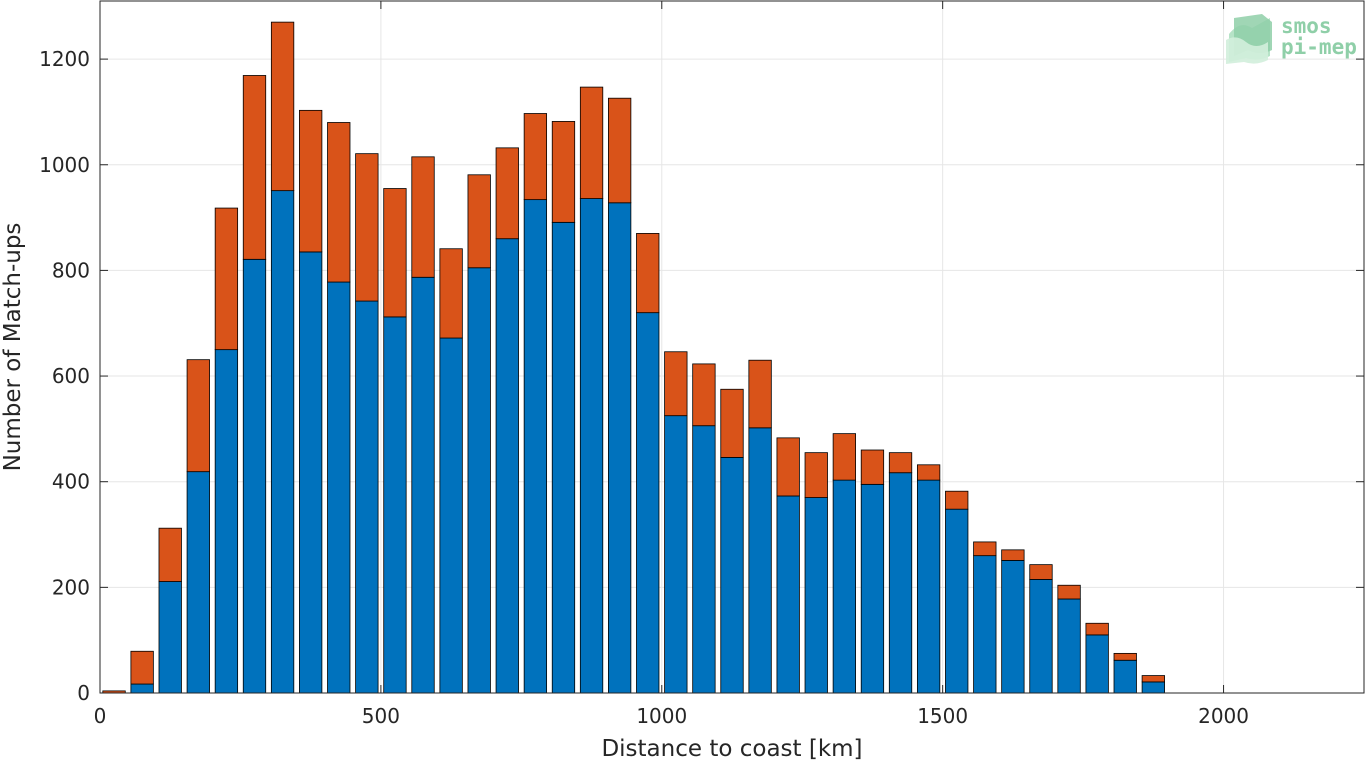 The height and width of the screenshot is (761, 1365). I want to click on y-tick-label: 400, so click(71, 482).